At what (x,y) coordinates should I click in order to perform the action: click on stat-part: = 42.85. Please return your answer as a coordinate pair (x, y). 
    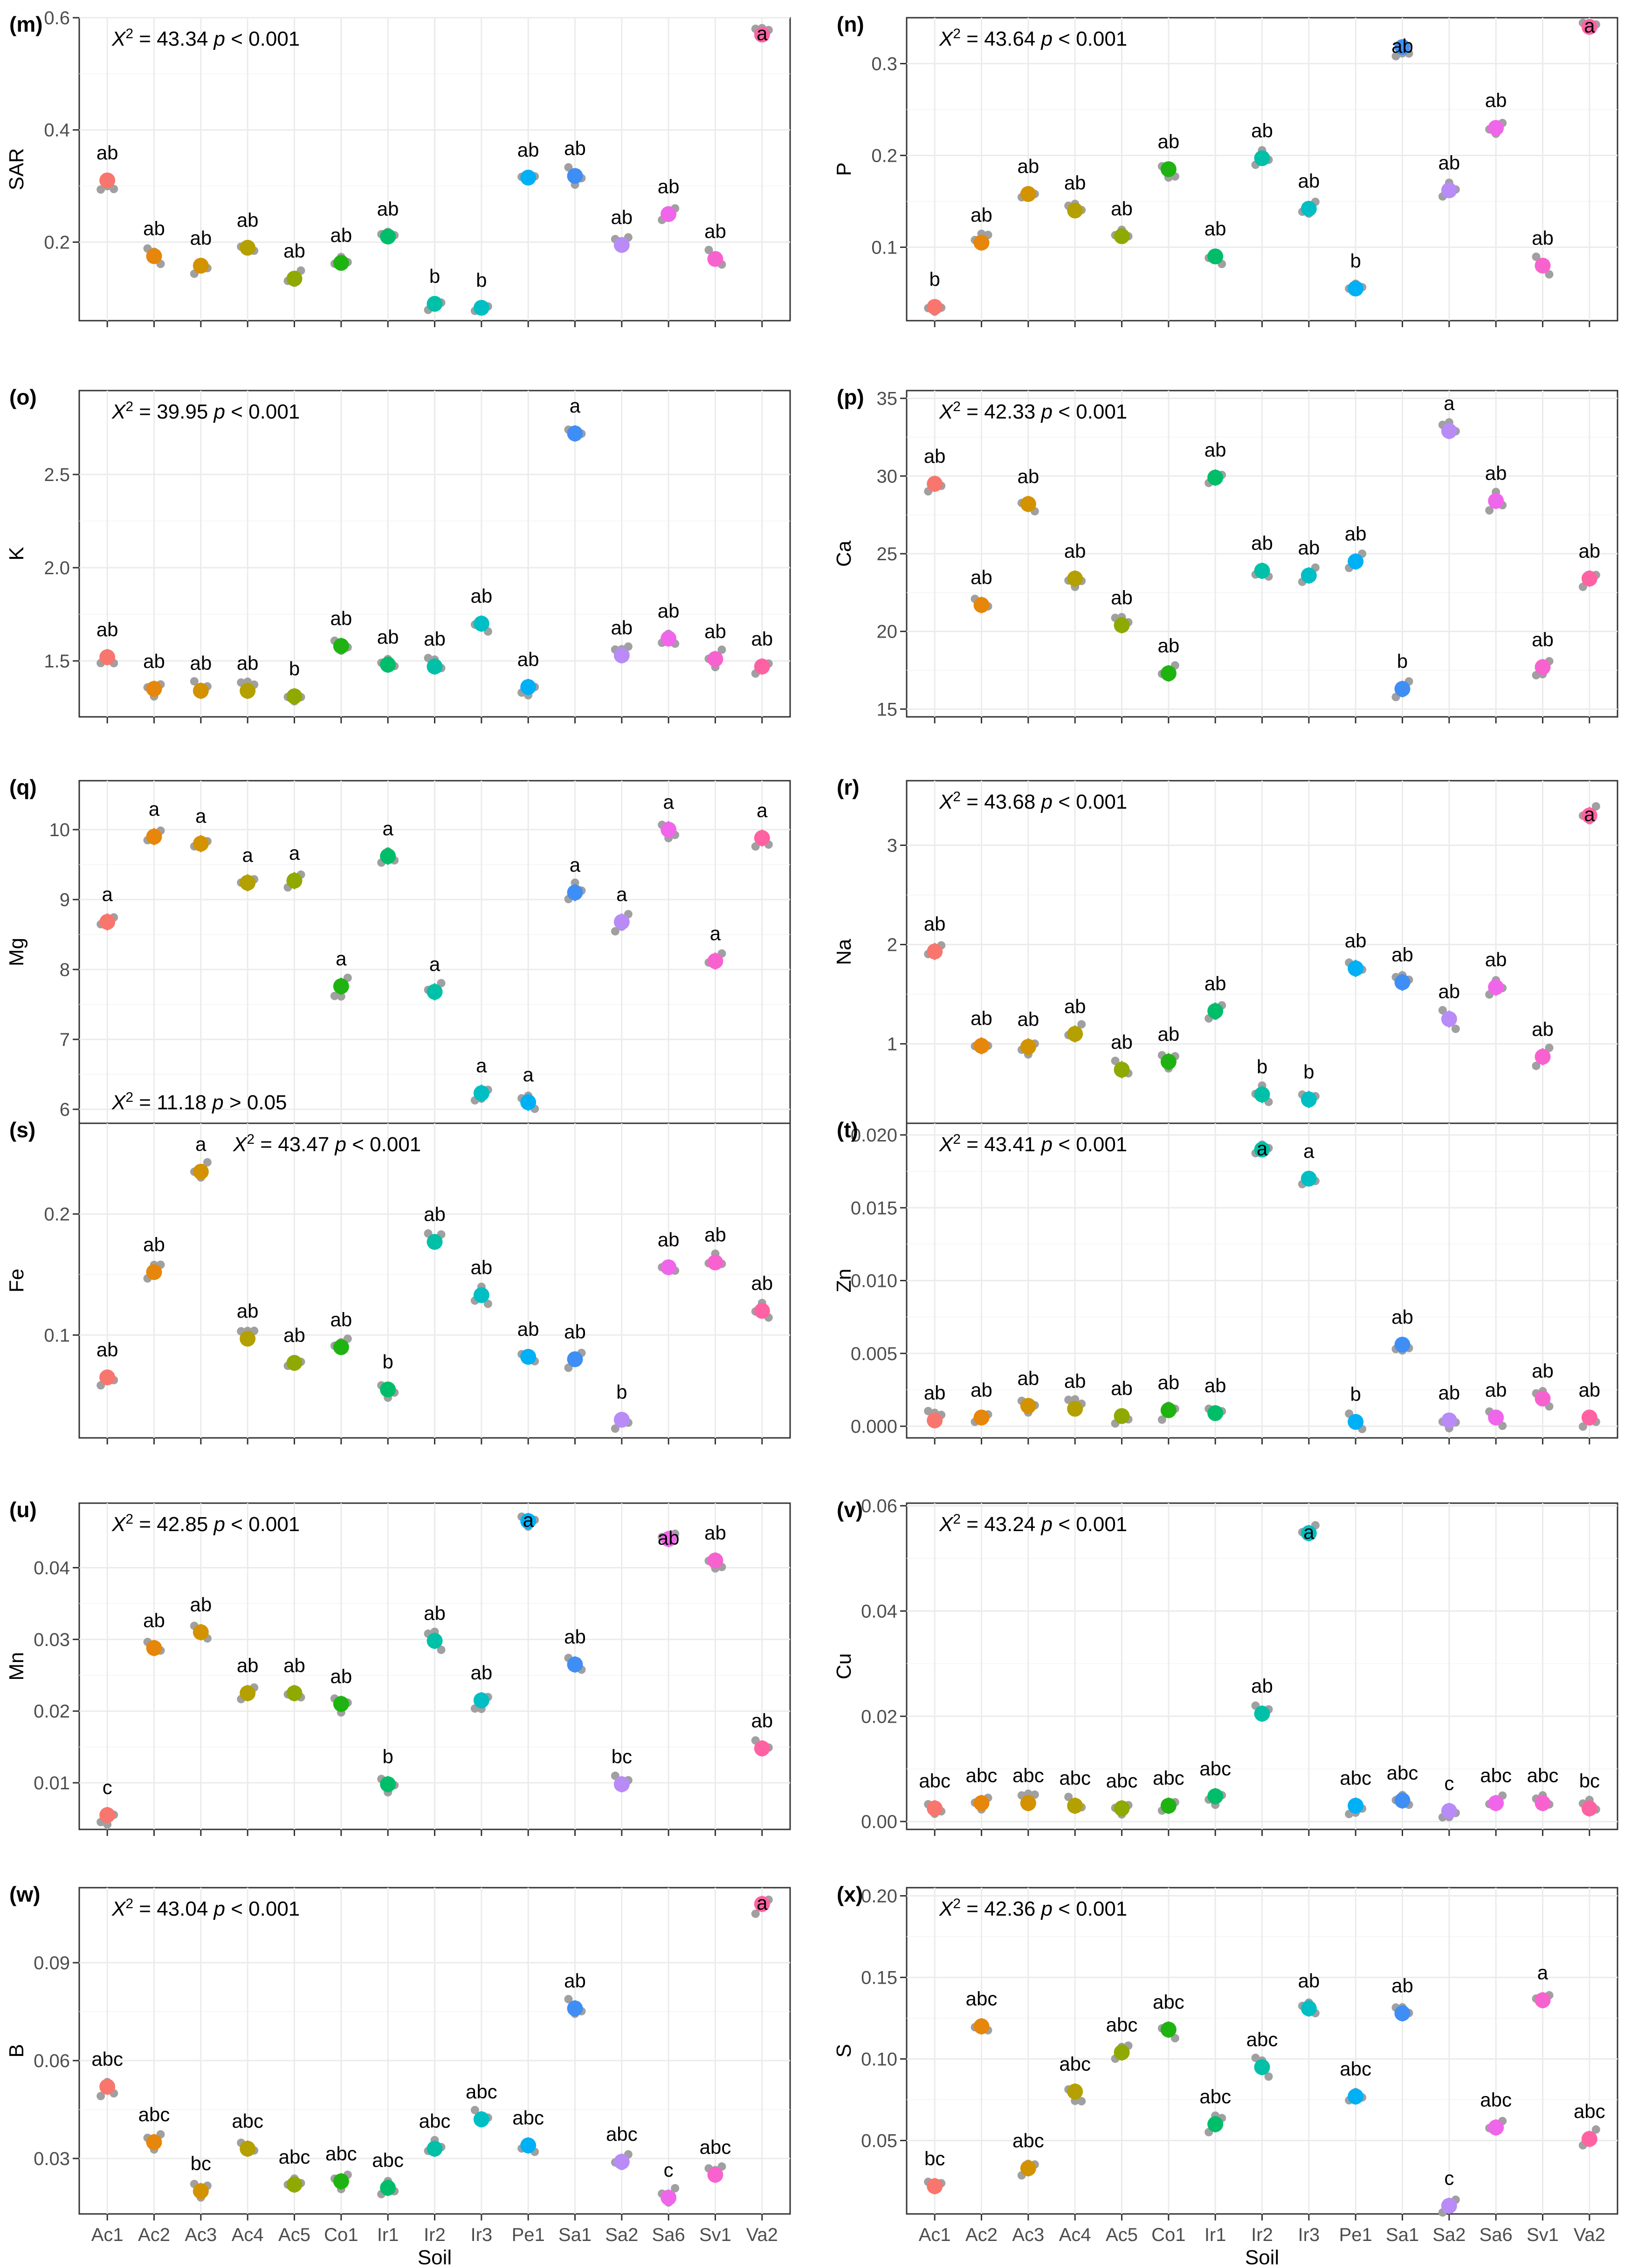
    Looking at the image, I should click on (173, 1524).